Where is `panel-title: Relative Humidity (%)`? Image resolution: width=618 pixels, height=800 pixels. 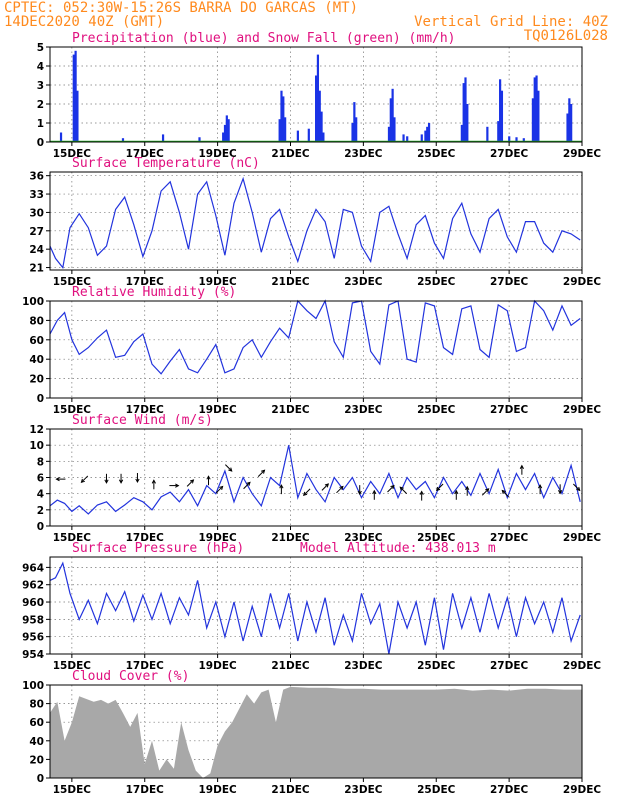
panel-title: Relative Humidity (%) is located at coordinates (154, 292).